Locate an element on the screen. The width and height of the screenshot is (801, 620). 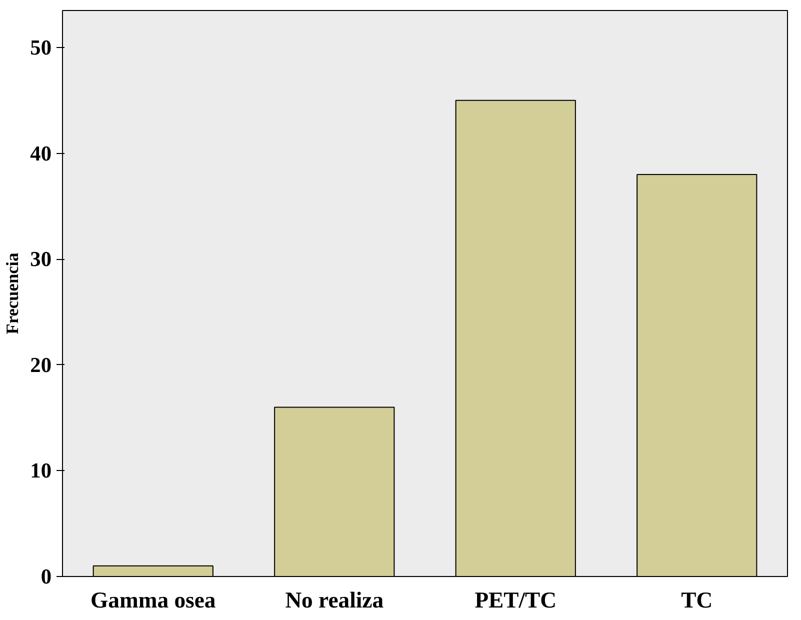
x-tick-label: TC is located at coordinates (697, 600).